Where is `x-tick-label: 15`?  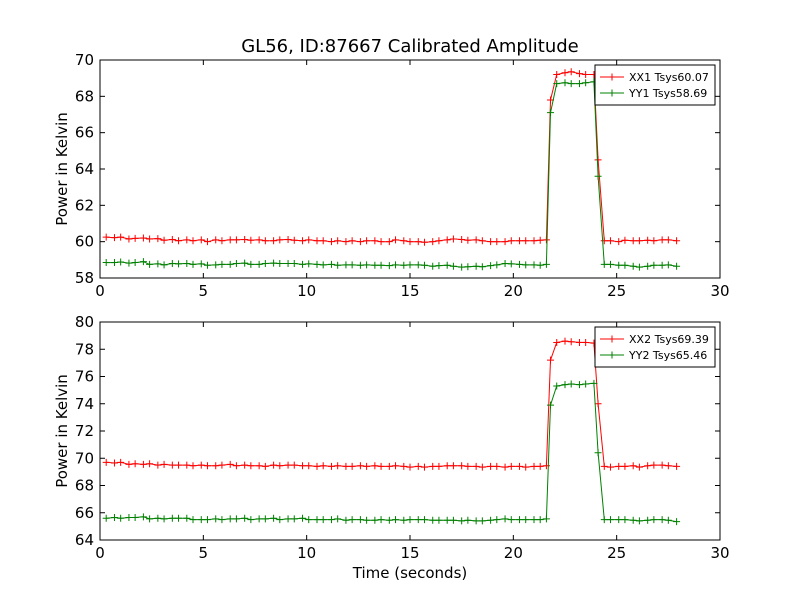
x-tick-label: 15 is located at coordinates (409, 553).